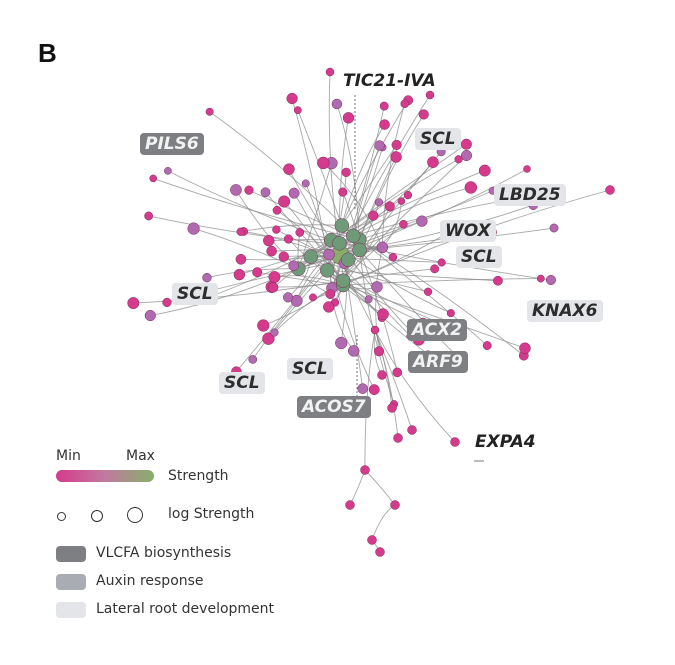 The height and width of the screenshot is (665, 675). What do you see at coordinates (389, 81) in the screenshot?
I see `label-tic21-iva: TIC21-IVA` at bounding box center [389, 81].